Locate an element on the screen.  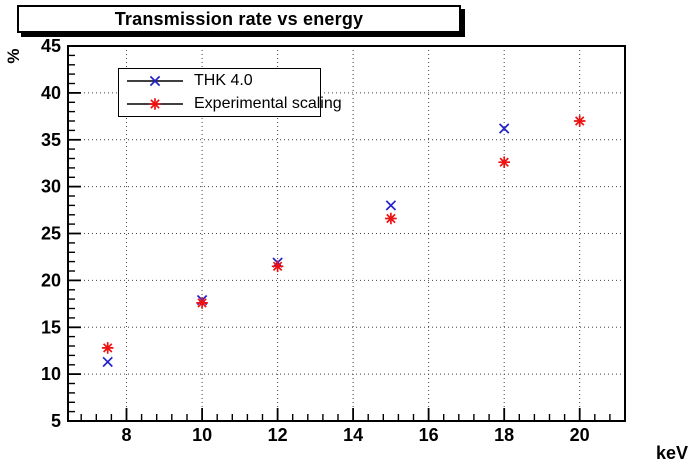
y-tick-label: 10 is located at coordinates (51, 374).